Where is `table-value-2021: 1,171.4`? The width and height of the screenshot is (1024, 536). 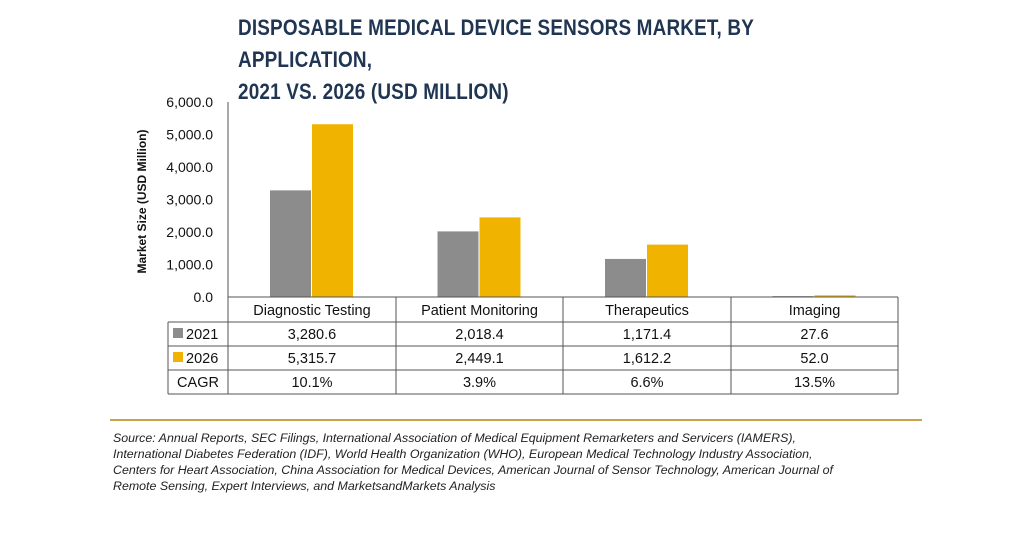
table-value-2021: 1,171.4 is located at coordinates (647, 335).